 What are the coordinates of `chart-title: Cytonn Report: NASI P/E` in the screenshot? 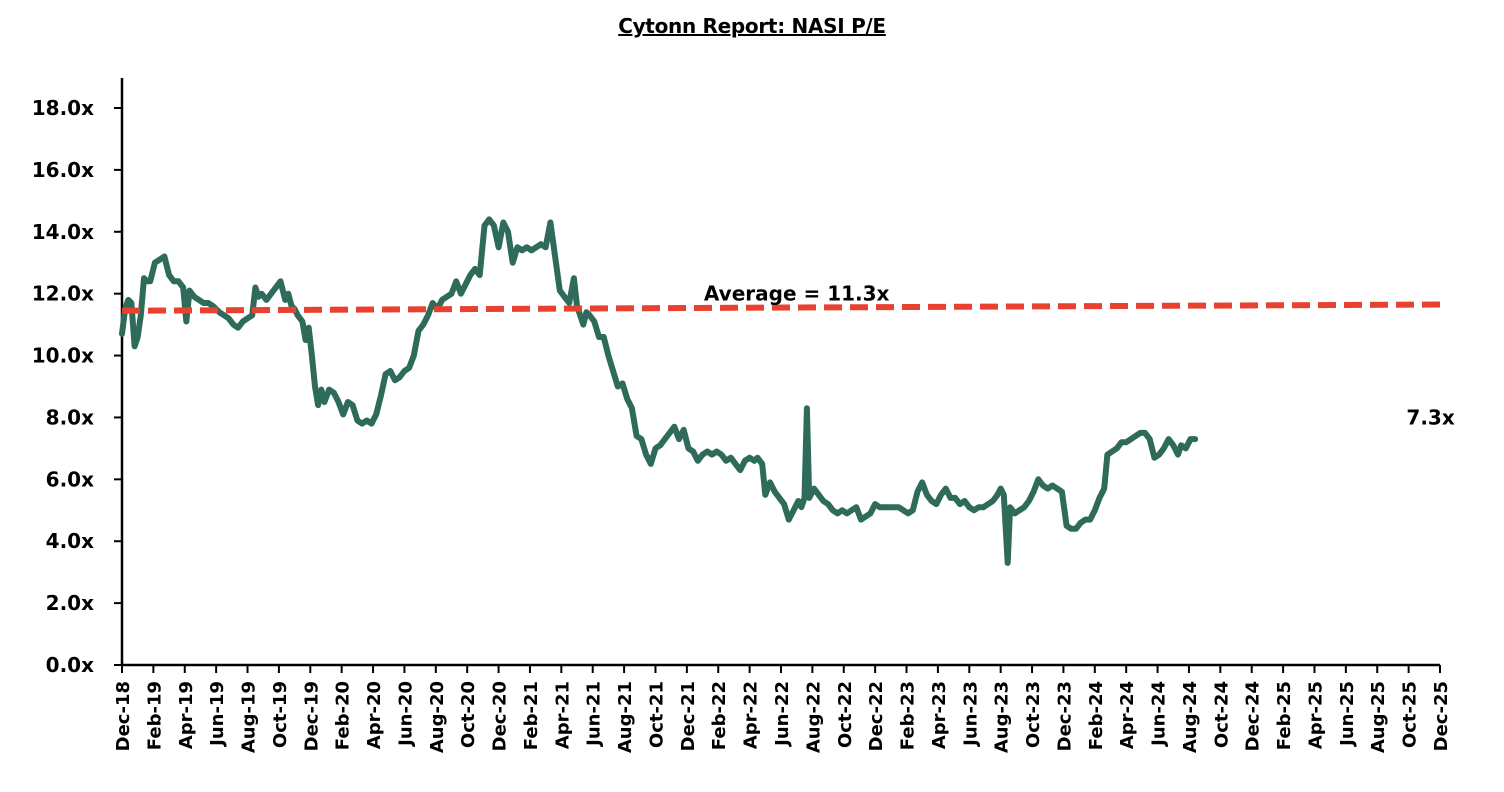 It's located at (752, 26).